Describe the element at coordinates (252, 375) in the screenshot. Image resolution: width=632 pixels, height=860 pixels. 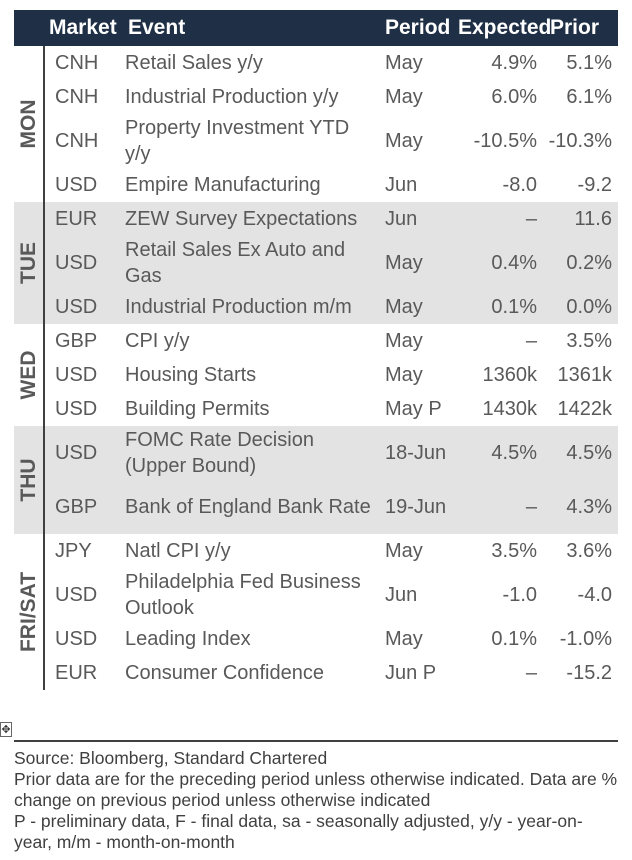
I see `event-cell: Housing Starts` at that location.